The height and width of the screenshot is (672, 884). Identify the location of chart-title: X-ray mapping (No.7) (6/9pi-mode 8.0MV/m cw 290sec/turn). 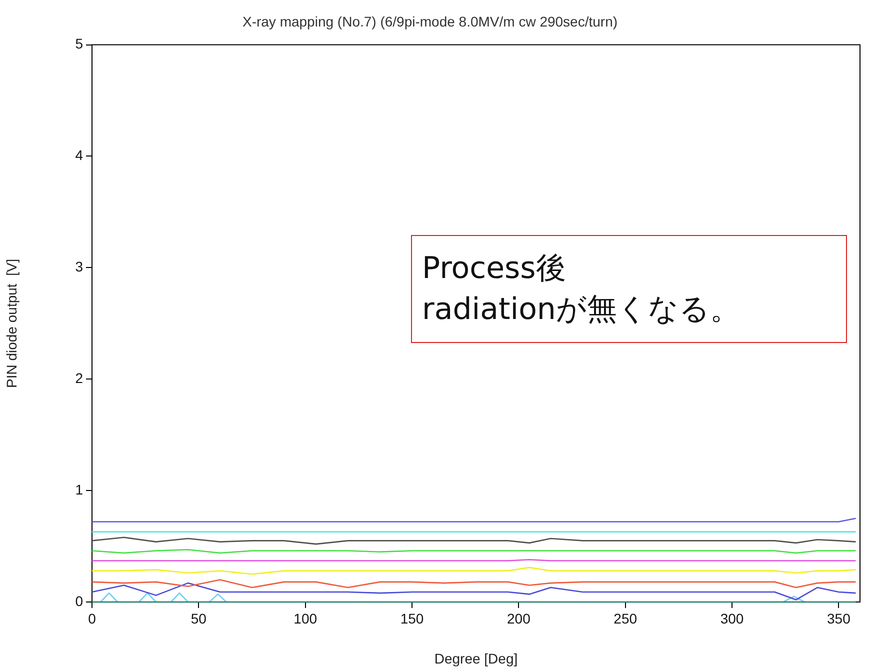
(430, 21).